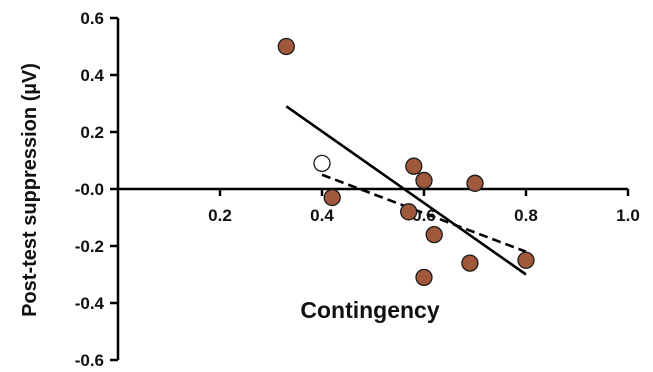 The image size is (653, 372). What do you see at coordinates (220, 215) in the screenshot?
I see `x-tick-label: 0.2` at bounding box center [220, 215].